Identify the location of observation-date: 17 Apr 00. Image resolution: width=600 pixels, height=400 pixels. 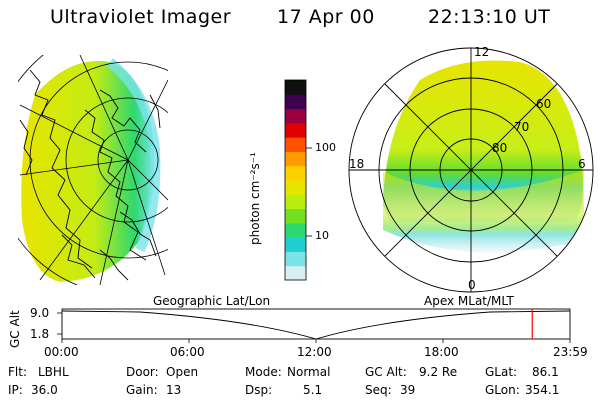
(326, 17).